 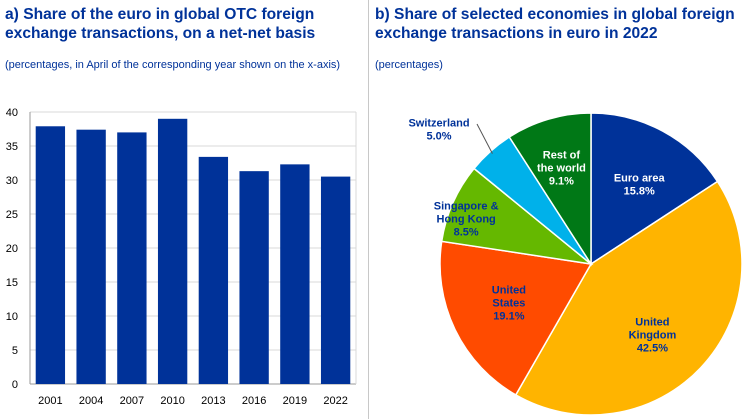 What do you see at coordinates (172, 251) in the screenshot?
I see `bar-2010` at bounding box center [172, 251].